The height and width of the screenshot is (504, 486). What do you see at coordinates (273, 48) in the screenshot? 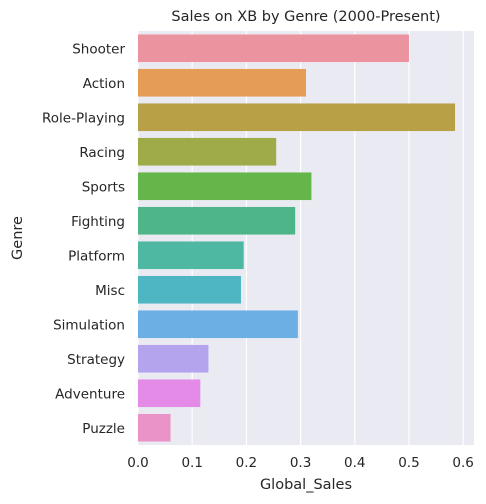
I see `bar-shooter` at bounding box center [273, 48].